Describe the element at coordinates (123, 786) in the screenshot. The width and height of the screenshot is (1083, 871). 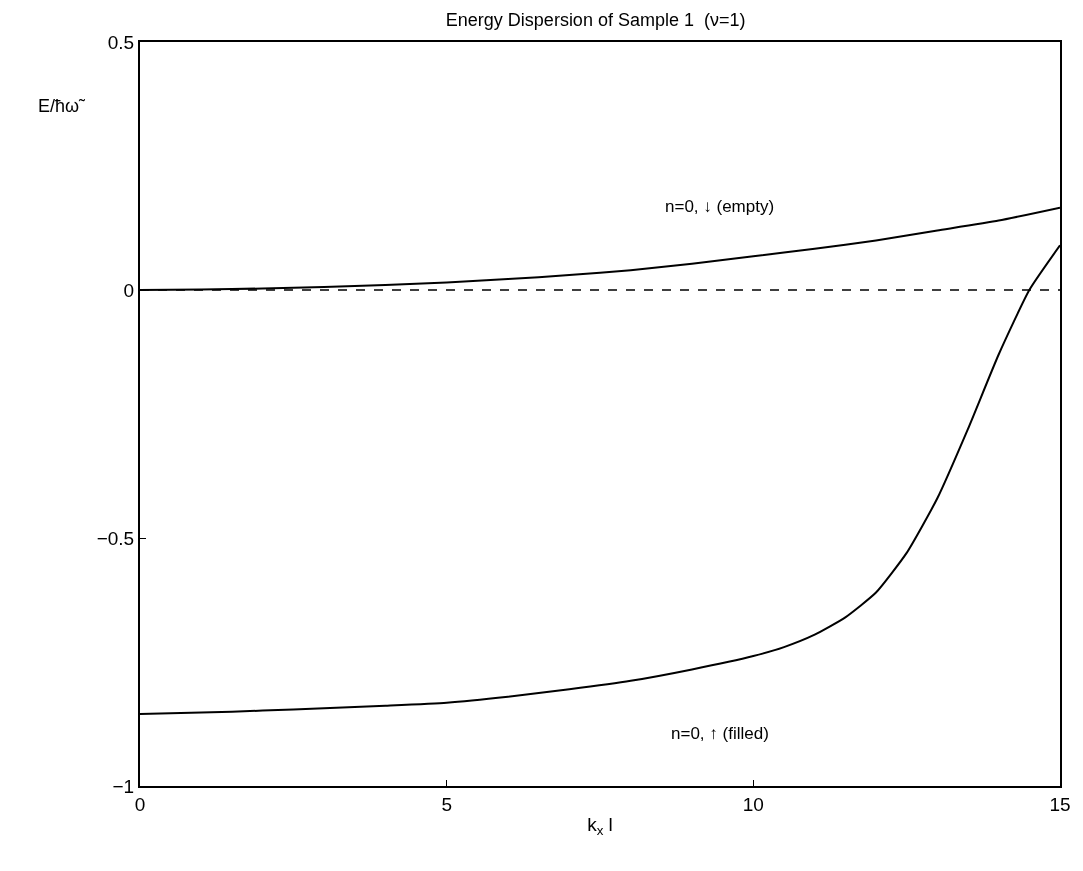
I see `y-tick-label: −1` at that location.